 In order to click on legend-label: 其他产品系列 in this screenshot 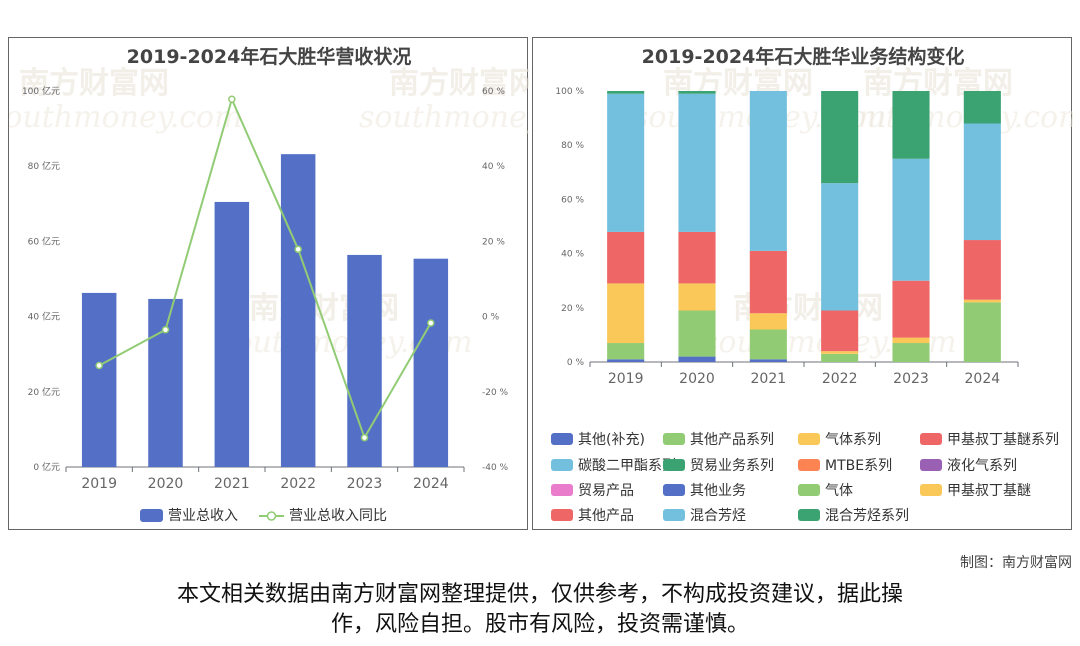, I will do `click(732, 440)`.